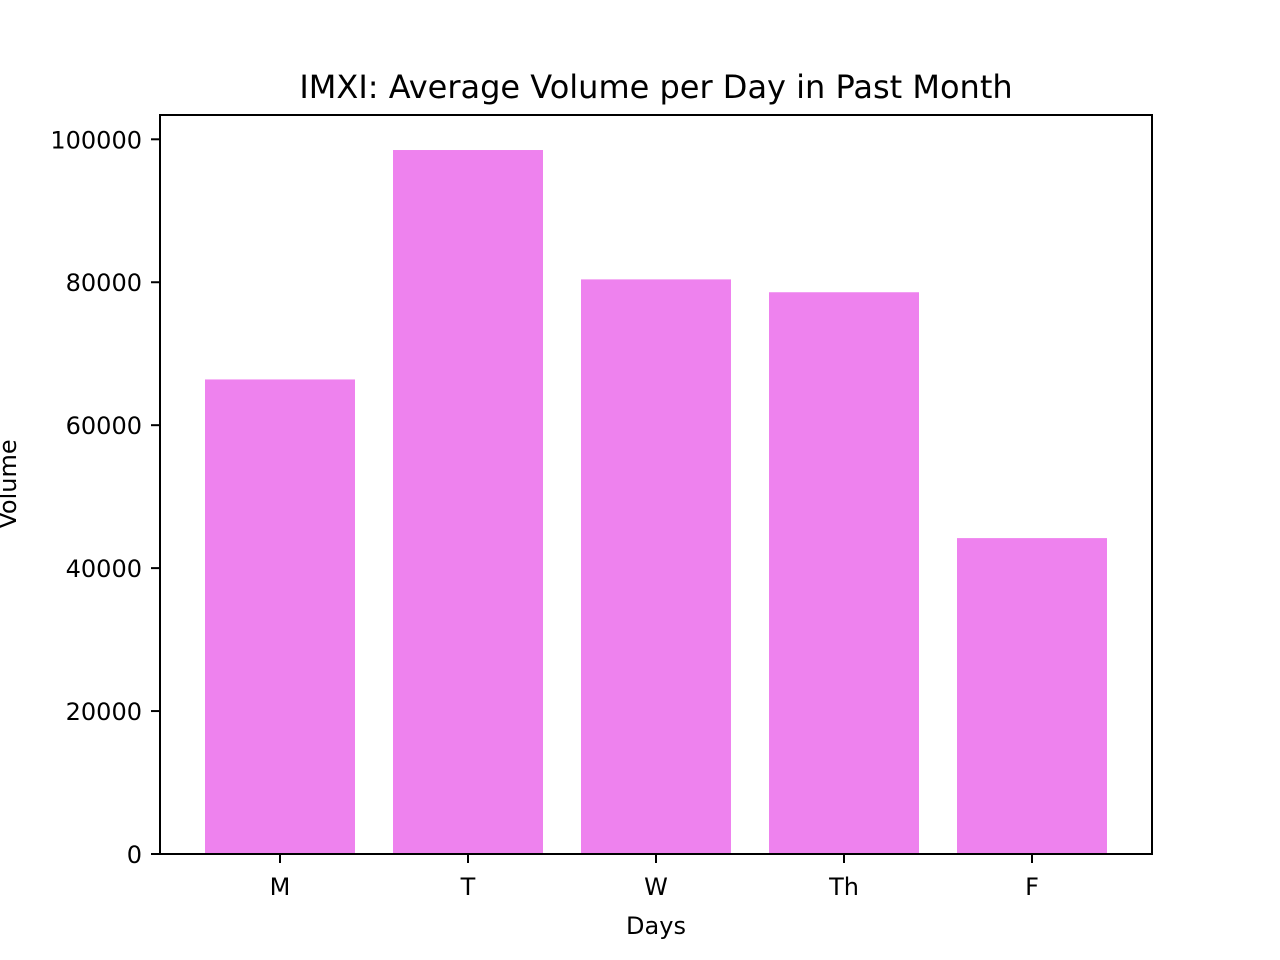  I want to click on y-tick-label: 60000, so click(104, 426).